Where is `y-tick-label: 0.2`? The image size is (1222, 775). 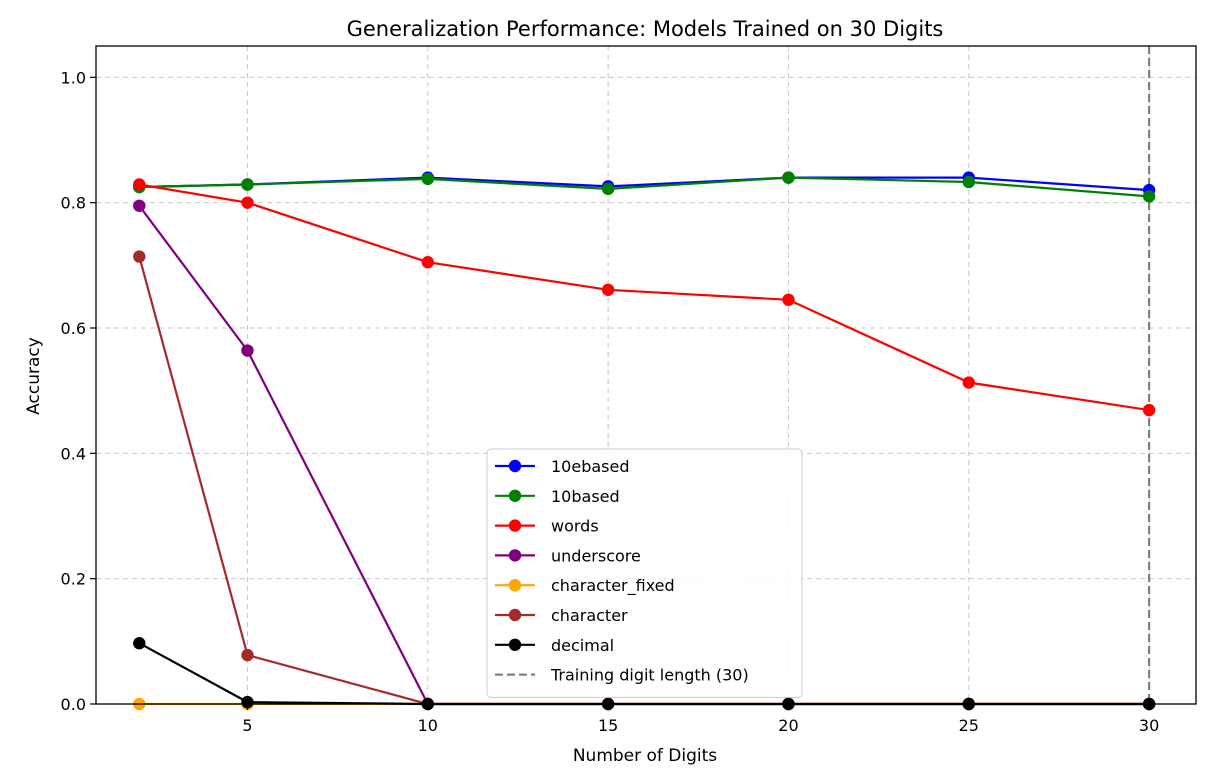
y-tick-label: 0.2 is located at coordinates (73, 579).